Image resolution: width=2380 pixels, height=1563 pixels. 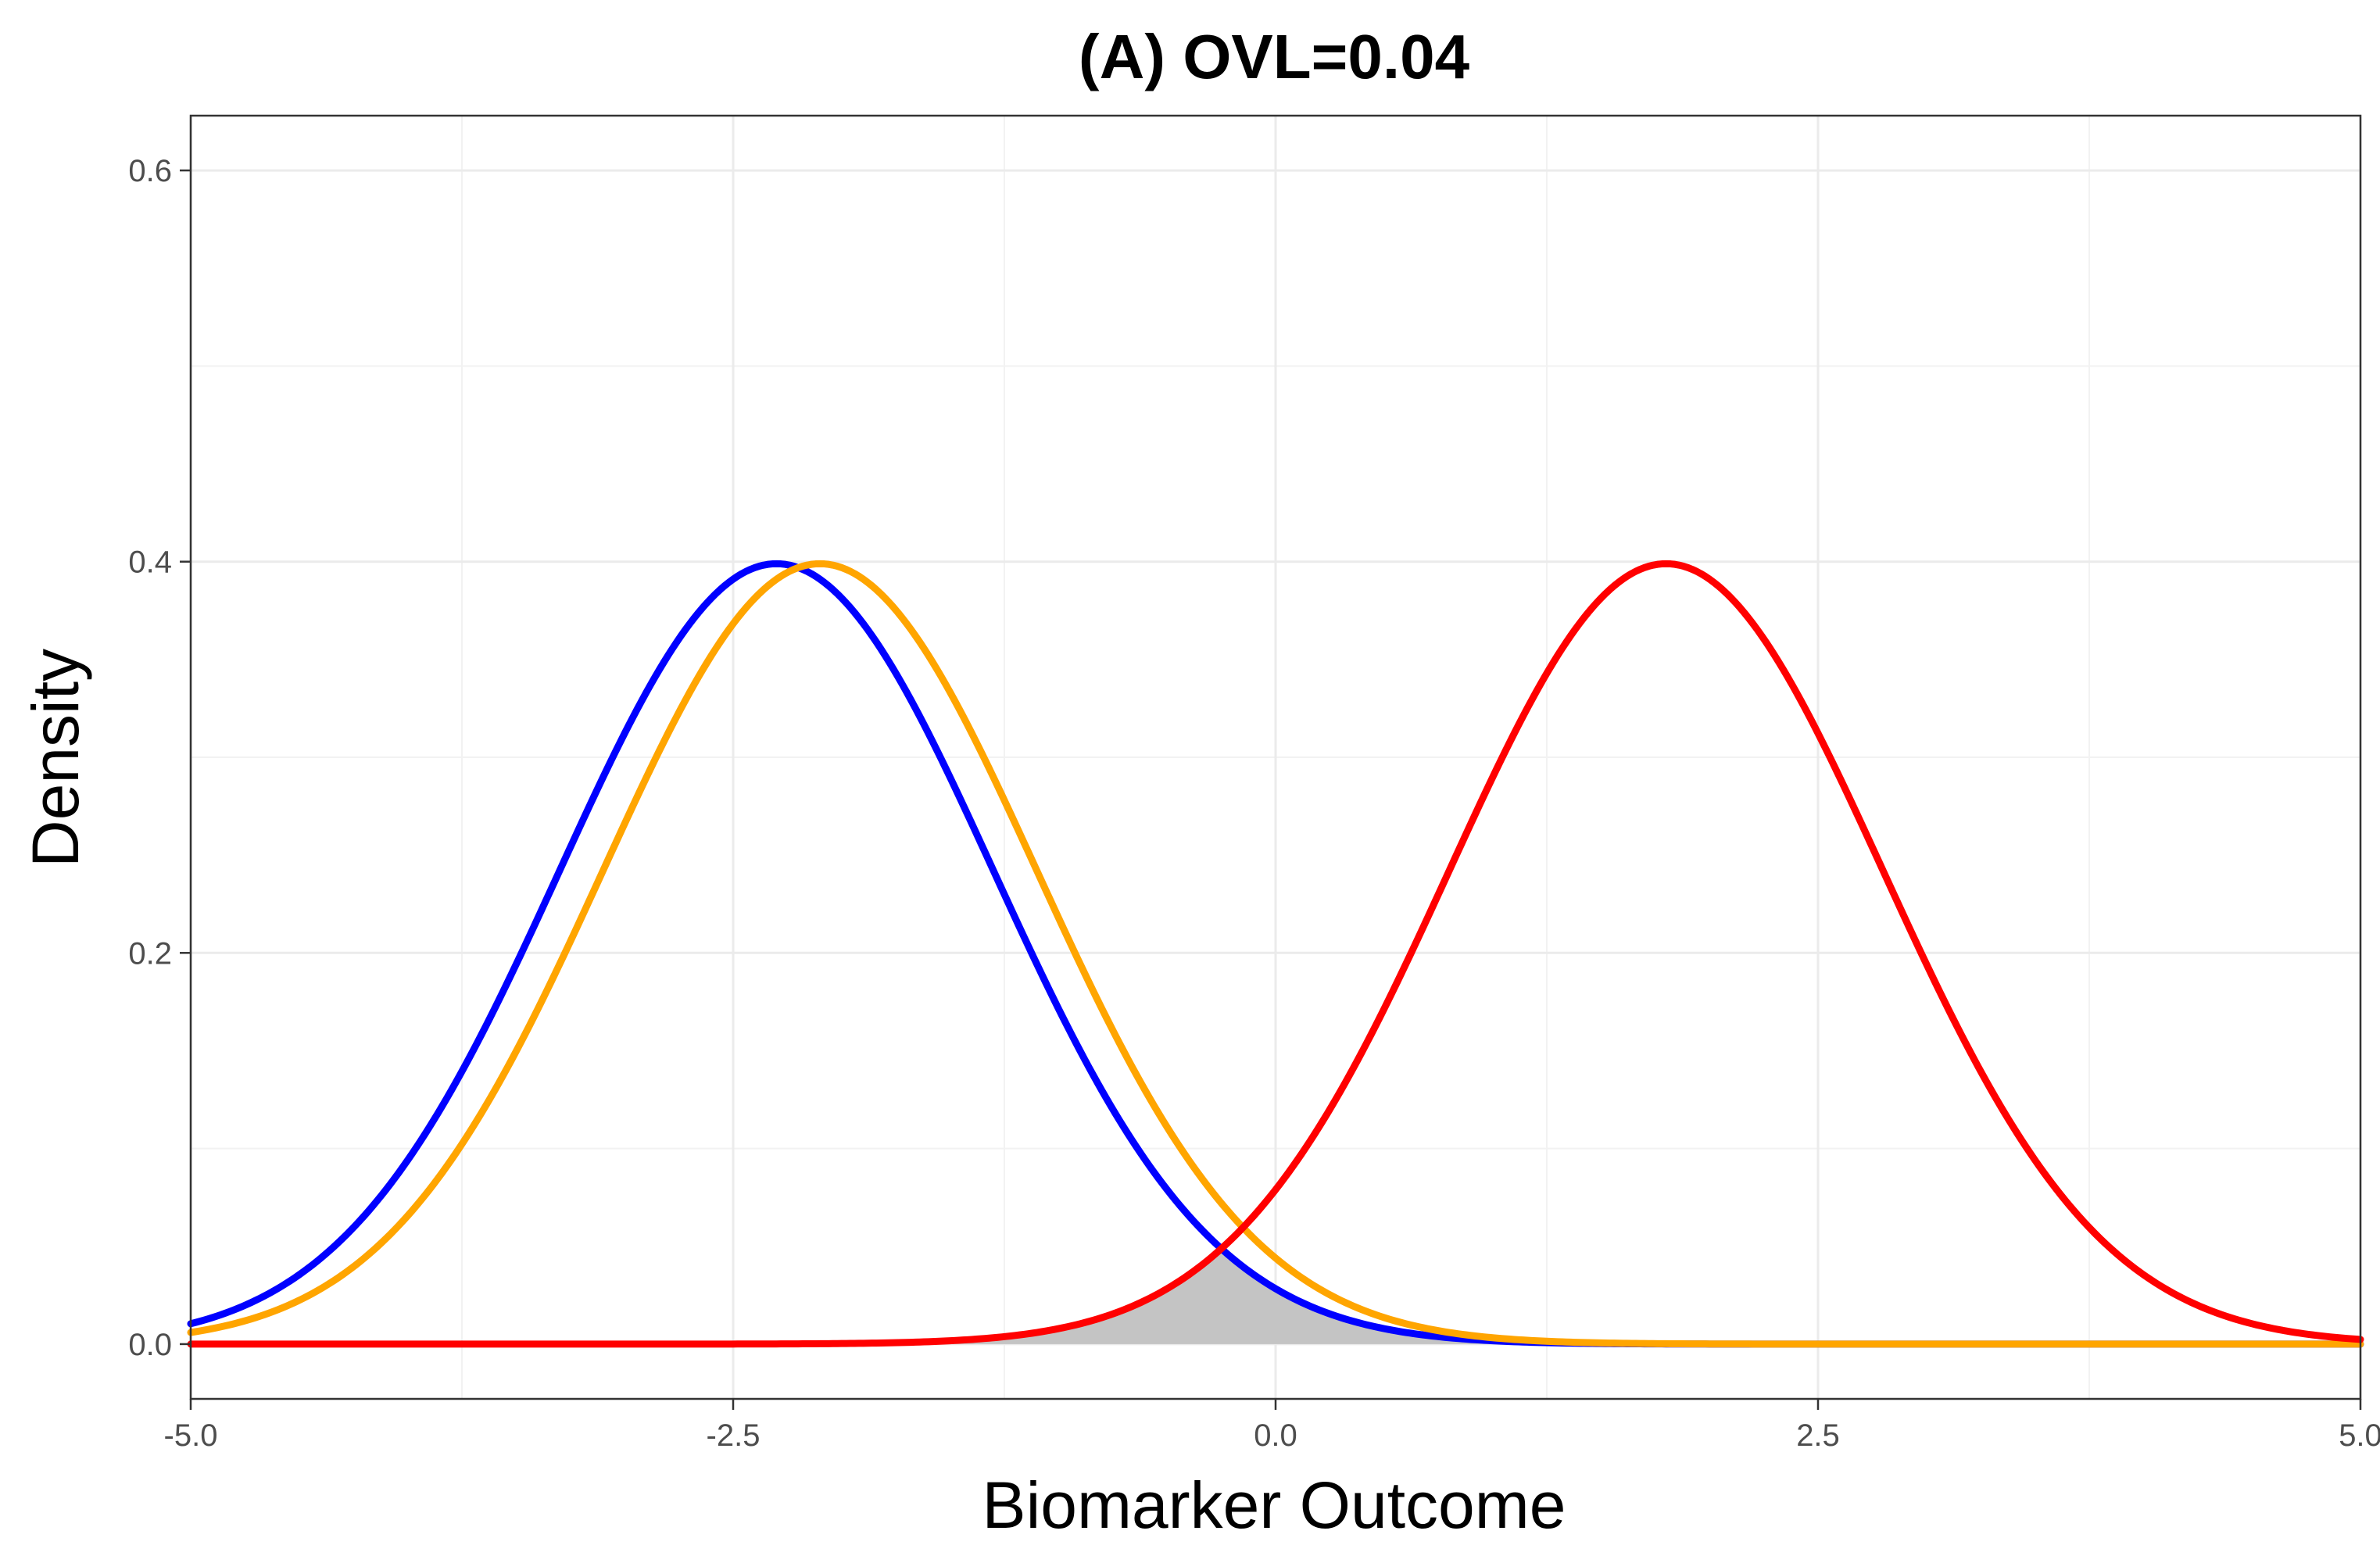 What do you see at coordinates (1274, 56) in the screenshot?
I see `chart-title: (A) OVL=0.04` at bounding box center [1274, 56].